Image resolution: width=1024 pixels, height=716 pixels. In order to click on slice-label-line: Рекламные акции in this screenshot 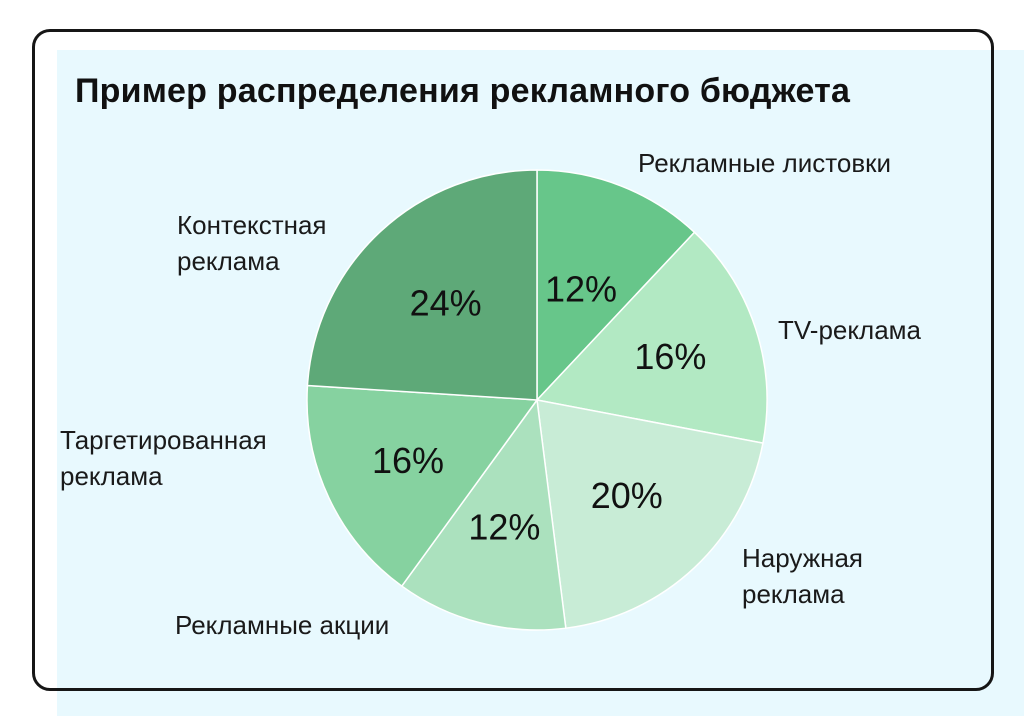, I will do `click(282, 625)`.